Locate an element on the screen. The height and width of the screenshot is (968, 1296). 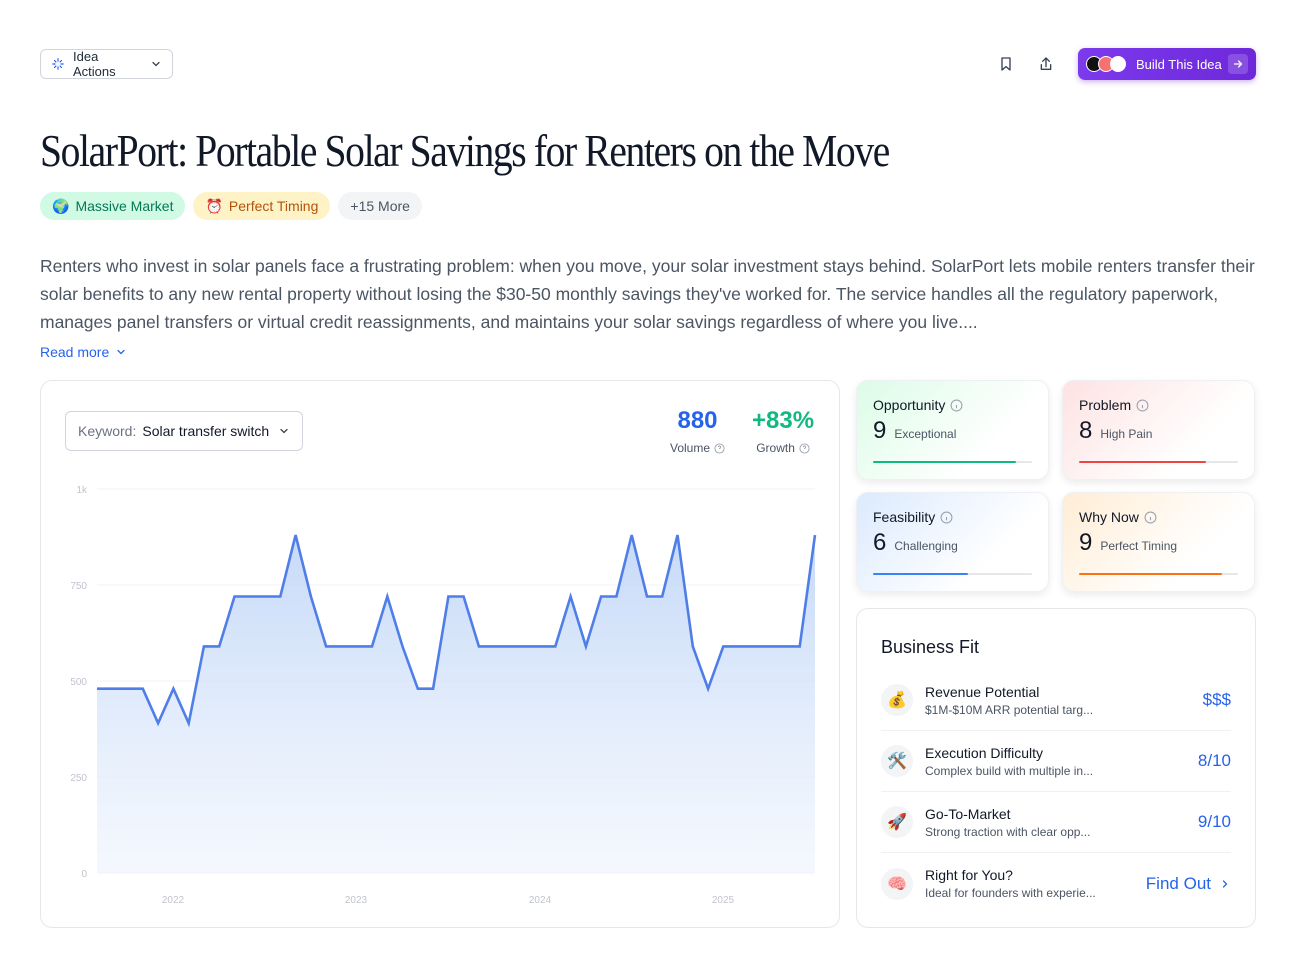
row-name: Go-To-Market is located at coordinates (968, 813).